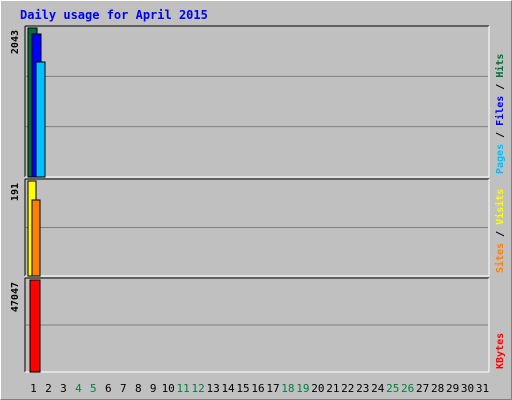  What do you see at coordinates (123, 388) in the screenshot?
I see `x-tick-label-7: 7` at bounding box center [123, 388].